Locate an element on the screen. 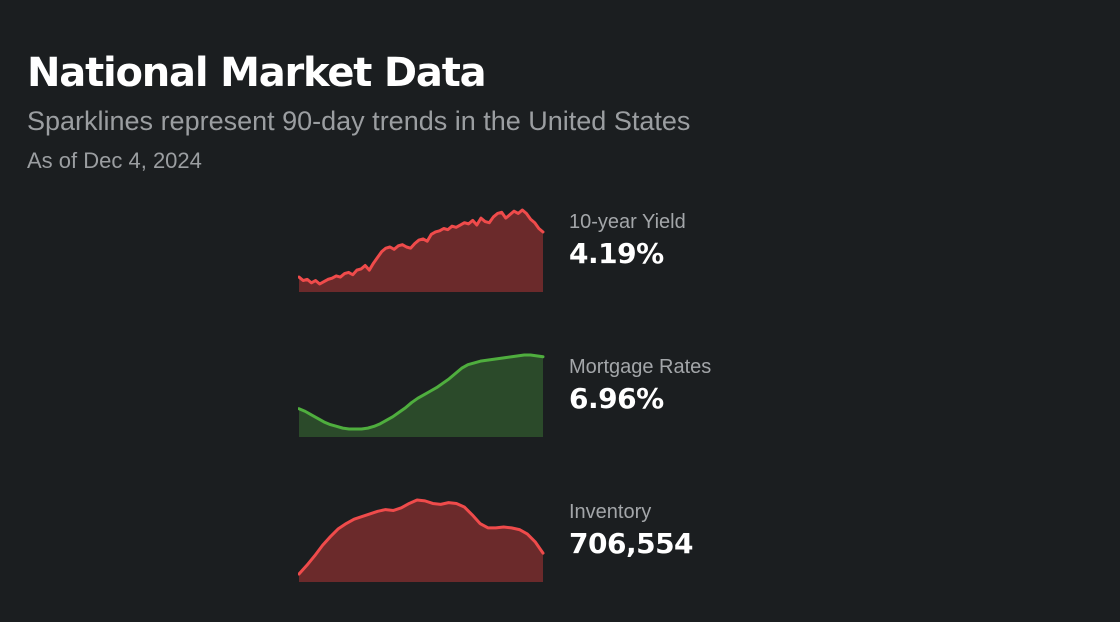 The width and height of the screenshot is (1120, 622). sparkline-inventory is located at coordinates (421, 540).